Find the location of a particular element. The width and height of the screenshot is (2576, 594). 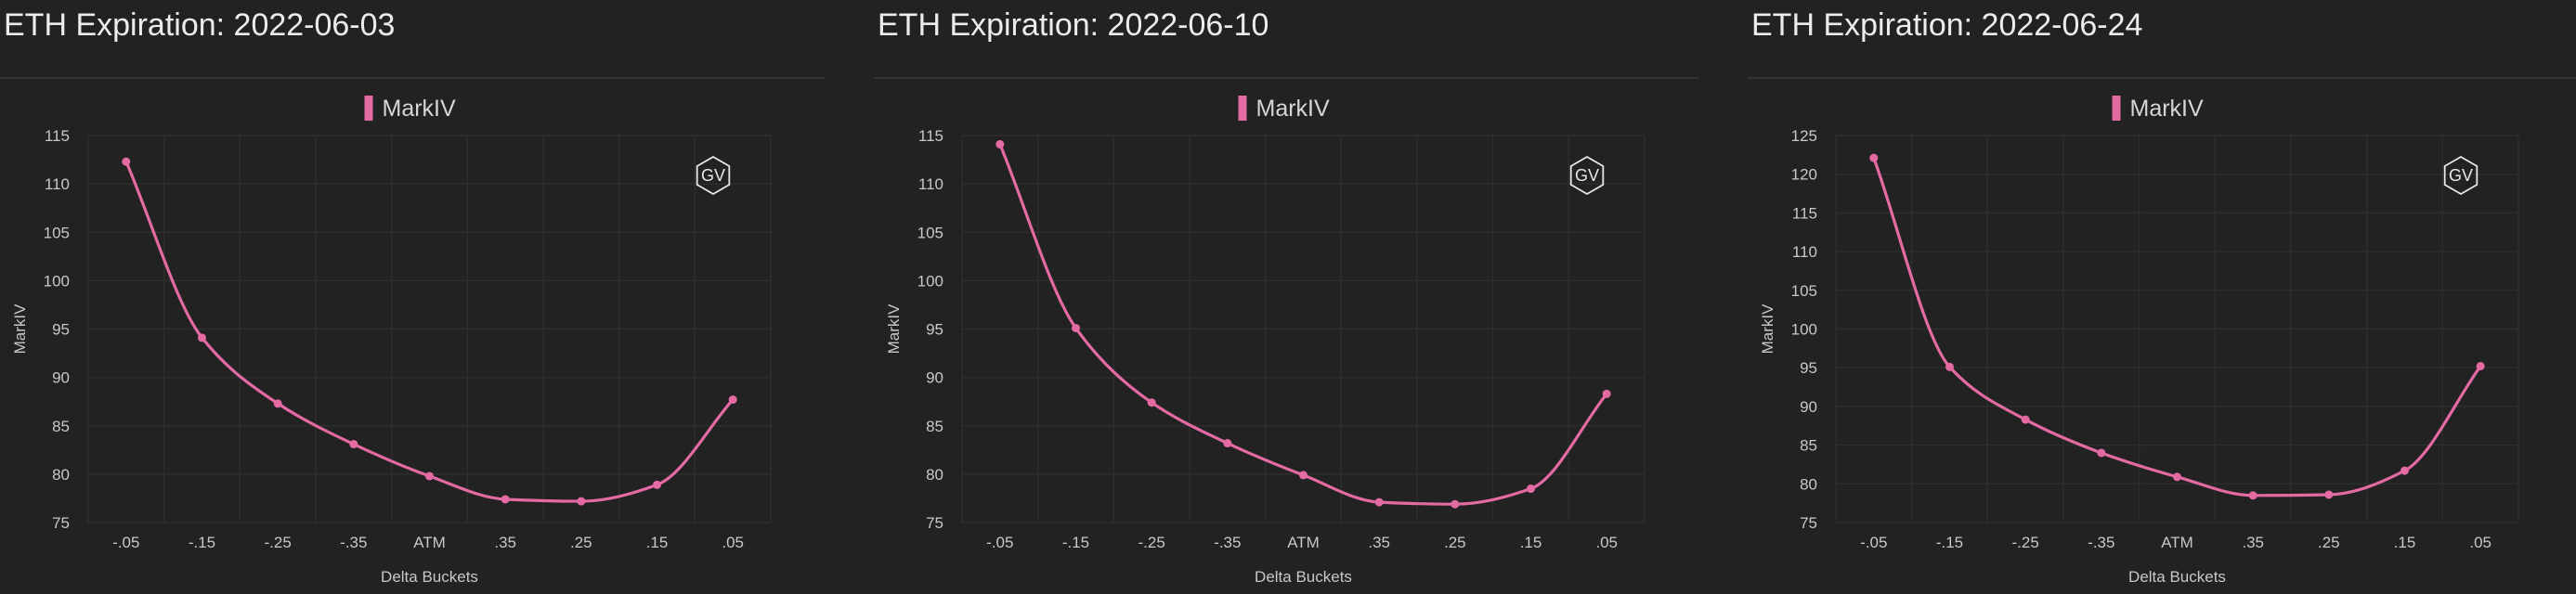

chart-title: ETH Expiration: 2022-06-10 is located at coordinates (1073, 25).